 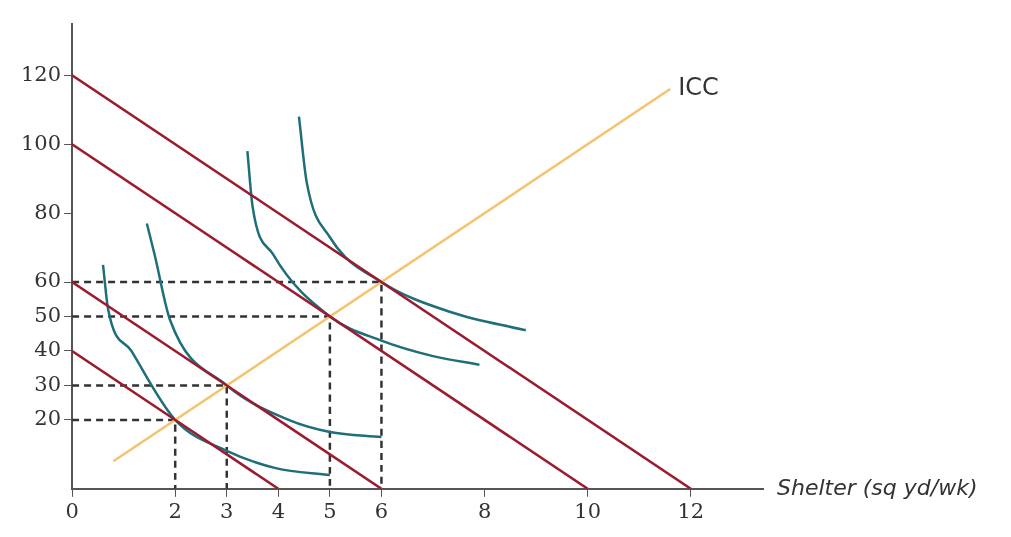 What do you see at coordinates (484, 510) in the screenshot?
I see `x-tick-label: 8` at bounding box center [484, 510].